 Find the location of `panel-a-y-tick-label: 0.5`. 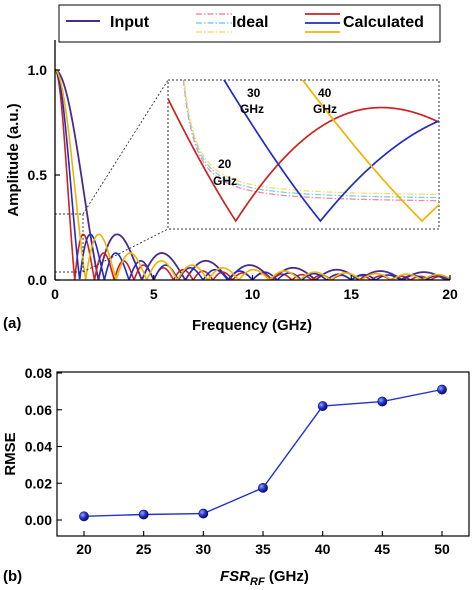

panel-a-y-tick-label: 0.5 is located at coordinates (38, 175).